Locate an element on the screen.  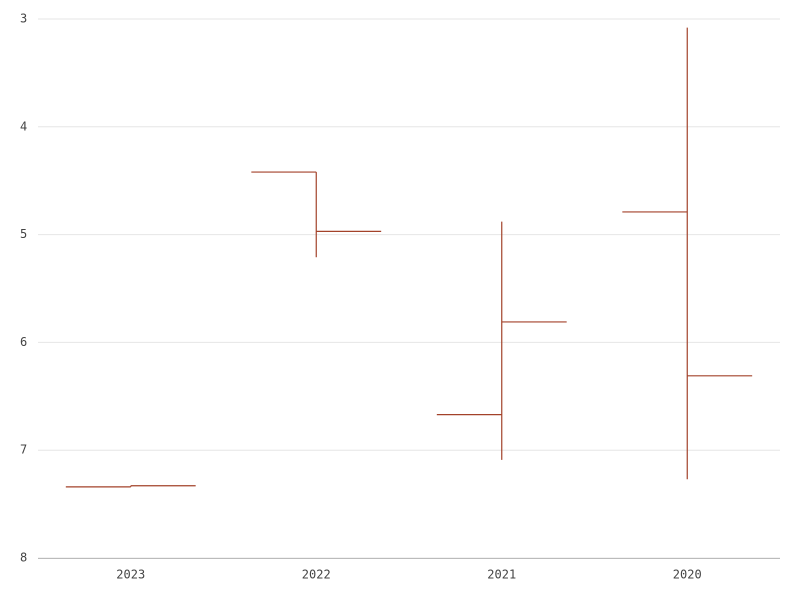
y-tick-label: 3 is located at coordinates (23, 19).